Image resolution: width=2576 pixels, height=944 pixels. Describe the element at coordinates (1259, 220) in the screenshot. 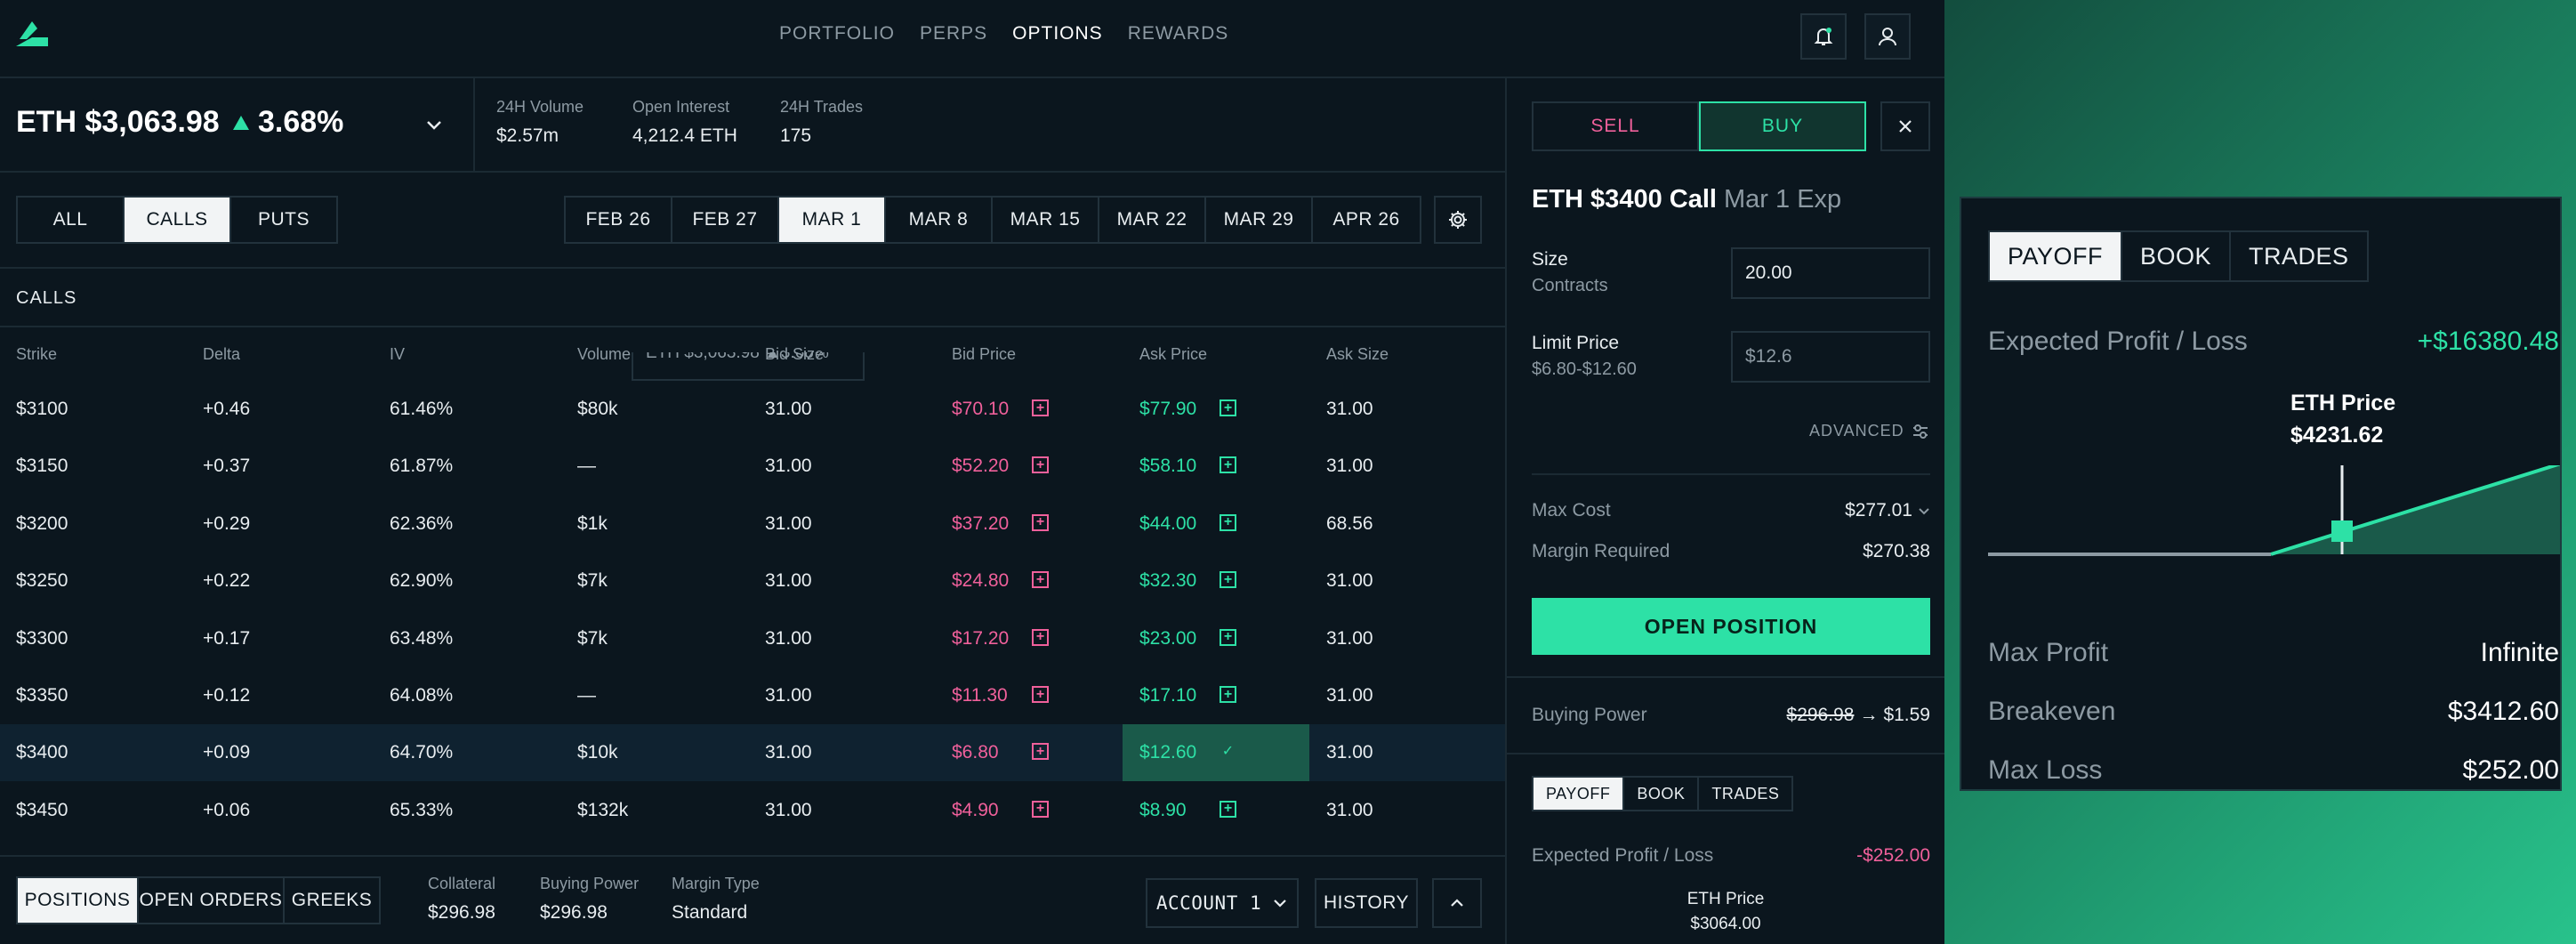

I see `expiry-mar-29: MAR 29` at that location.